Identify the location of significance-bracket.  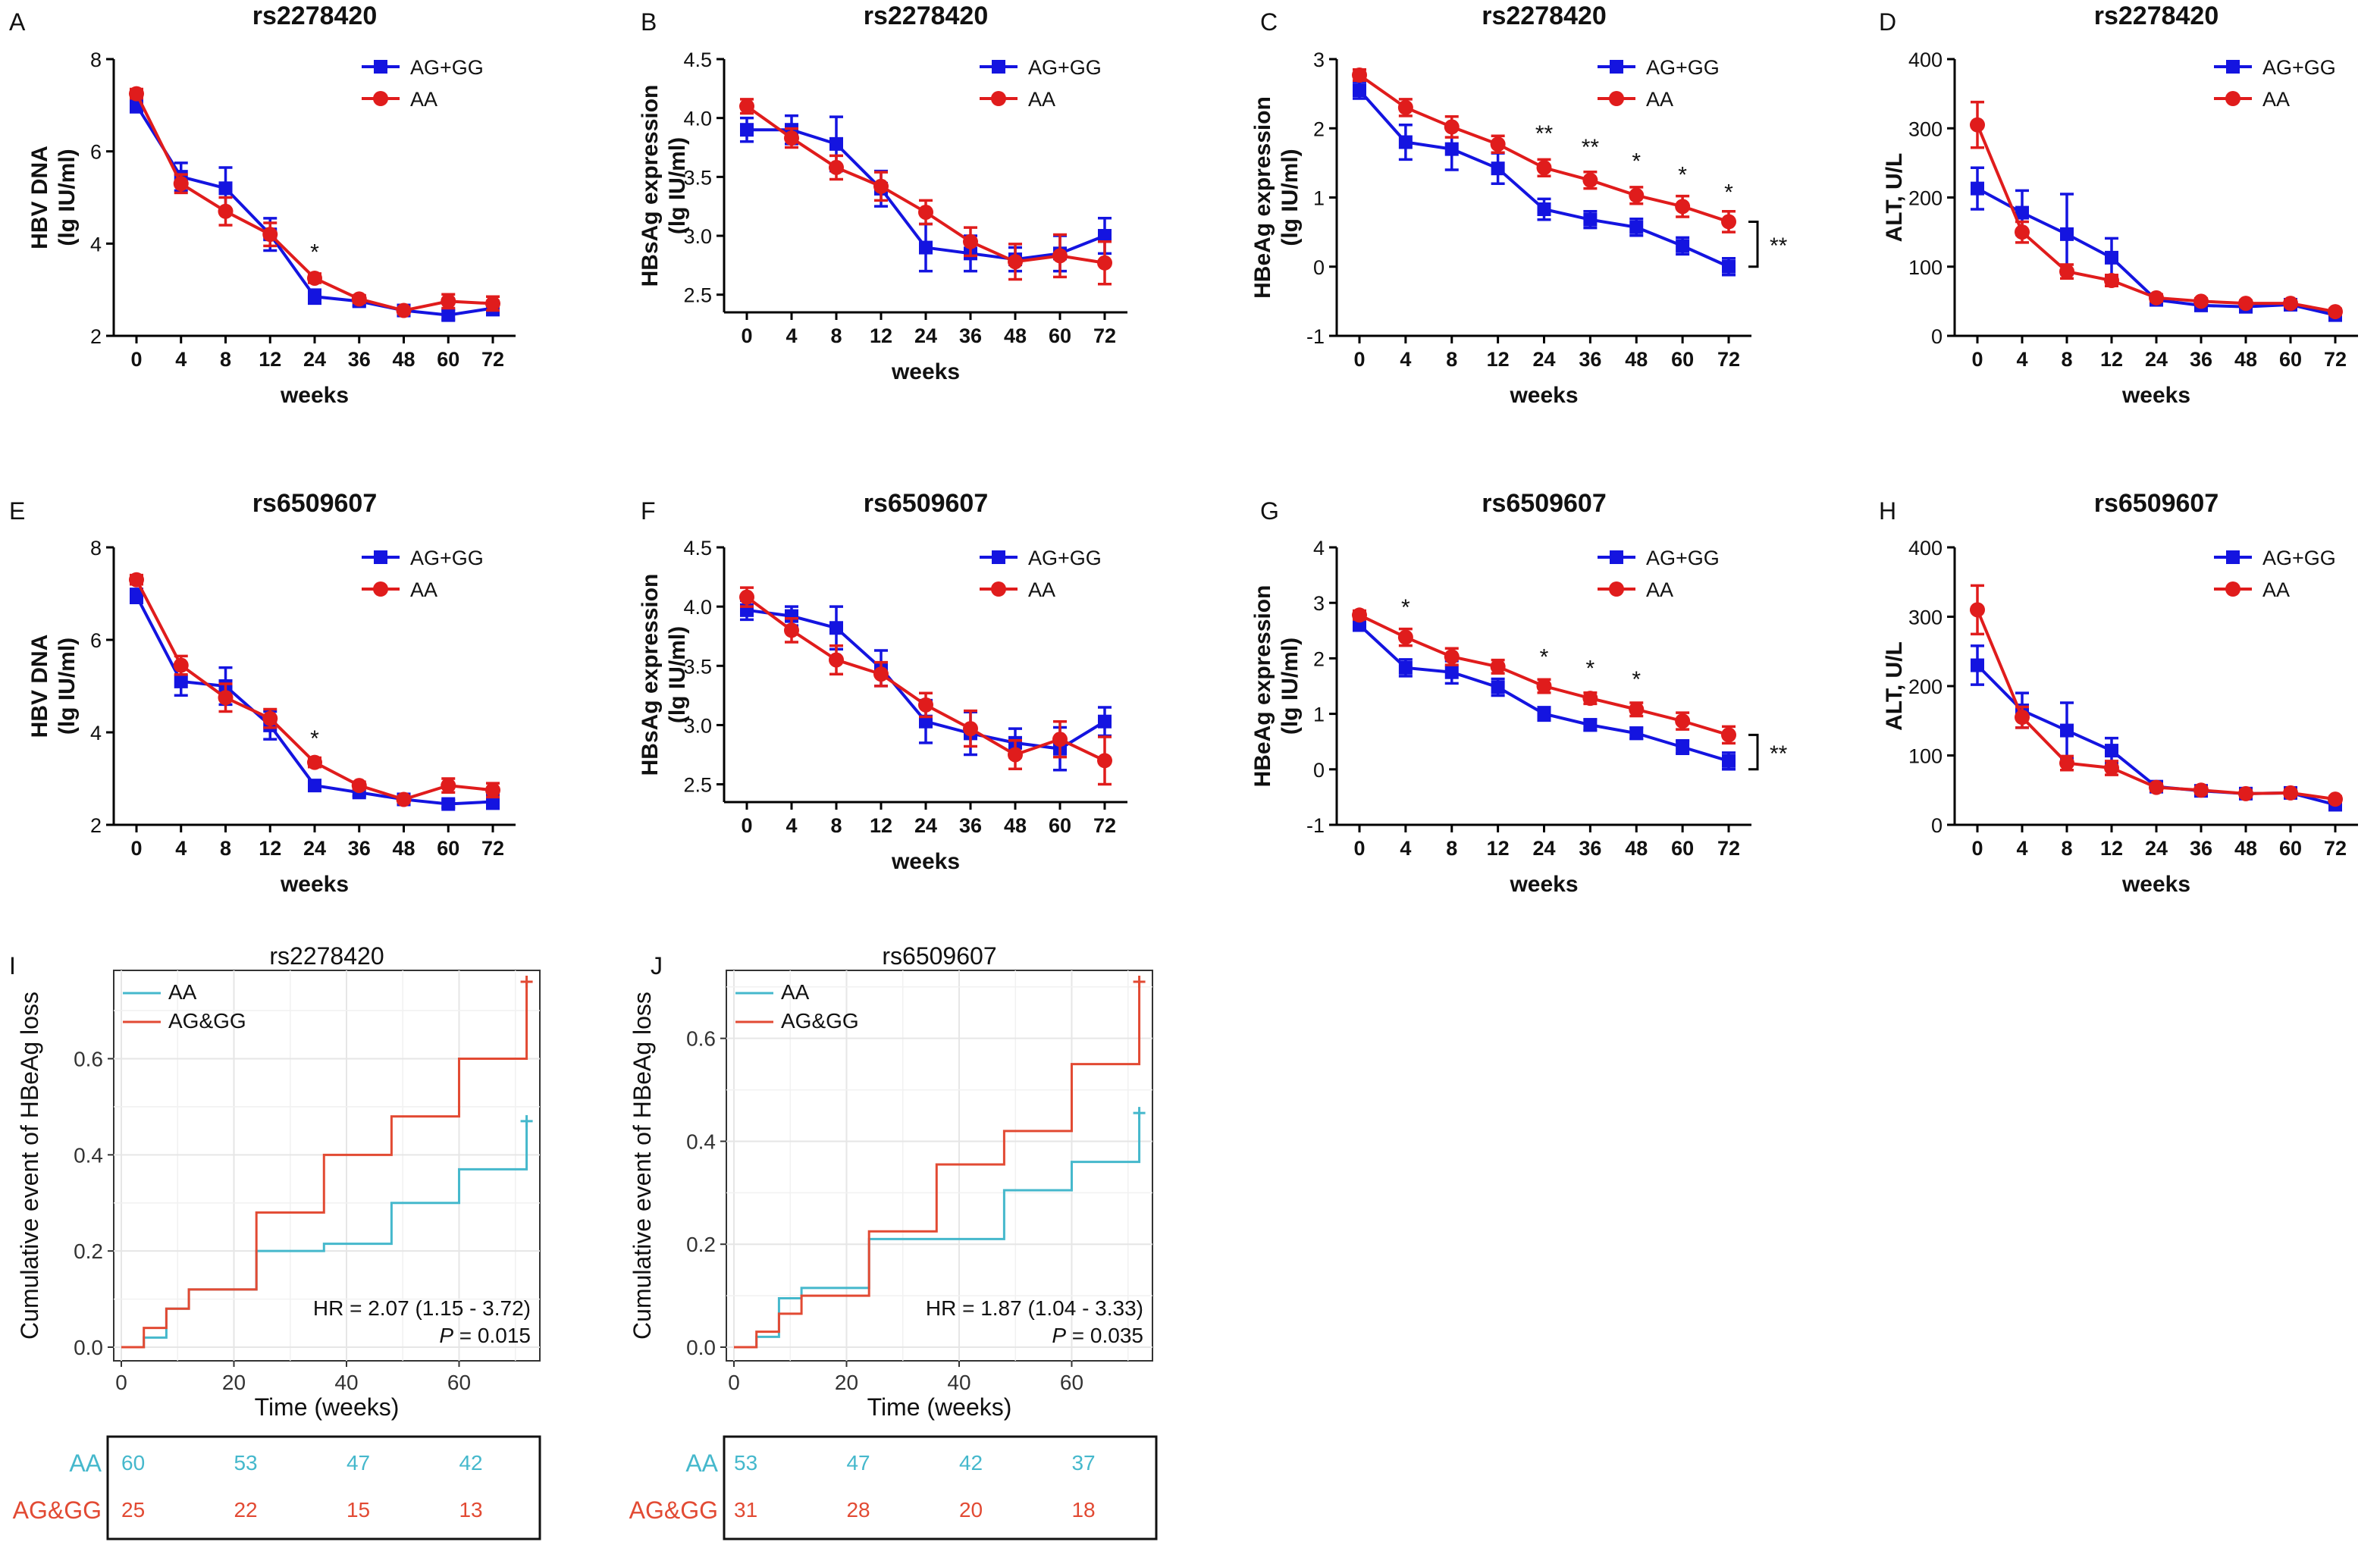
(1754, 244).